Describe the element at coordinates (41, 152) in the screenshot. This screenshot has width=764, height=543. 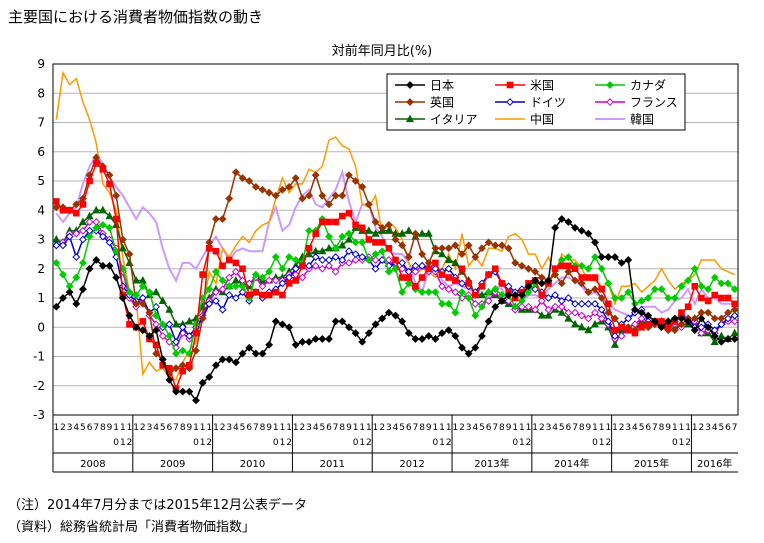
I see `y-tick-label: 6` at that location.